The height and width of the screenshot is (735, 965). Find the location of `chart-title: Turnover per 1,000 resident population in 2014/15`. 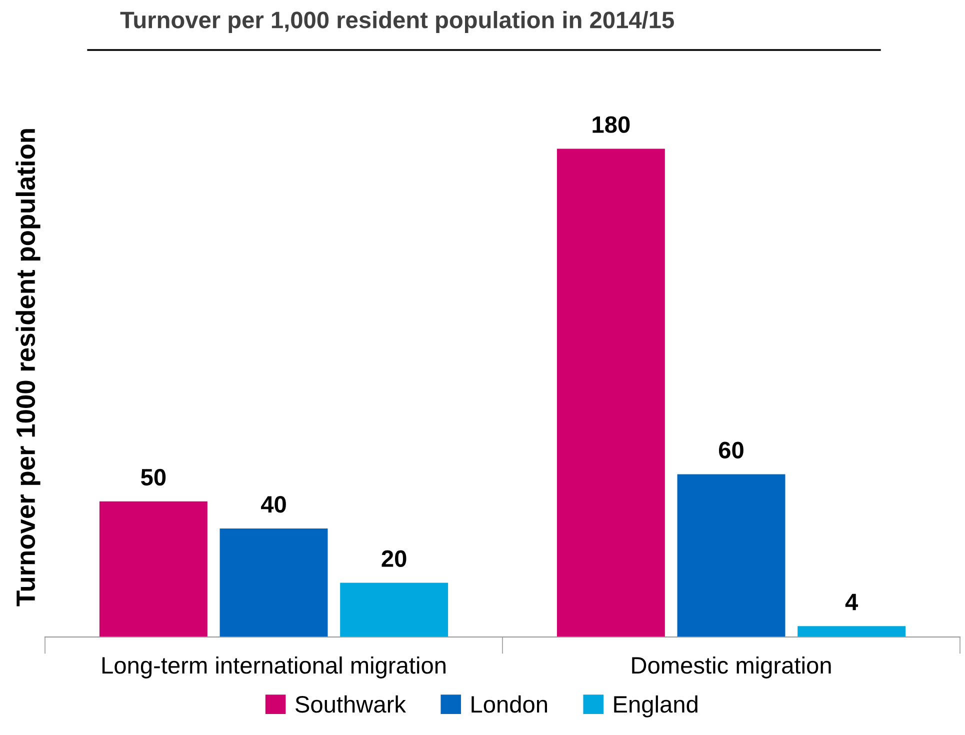

chart-title: Turnover per 1,000 resident population in 2014/15 is located at coordinates (397, 22).